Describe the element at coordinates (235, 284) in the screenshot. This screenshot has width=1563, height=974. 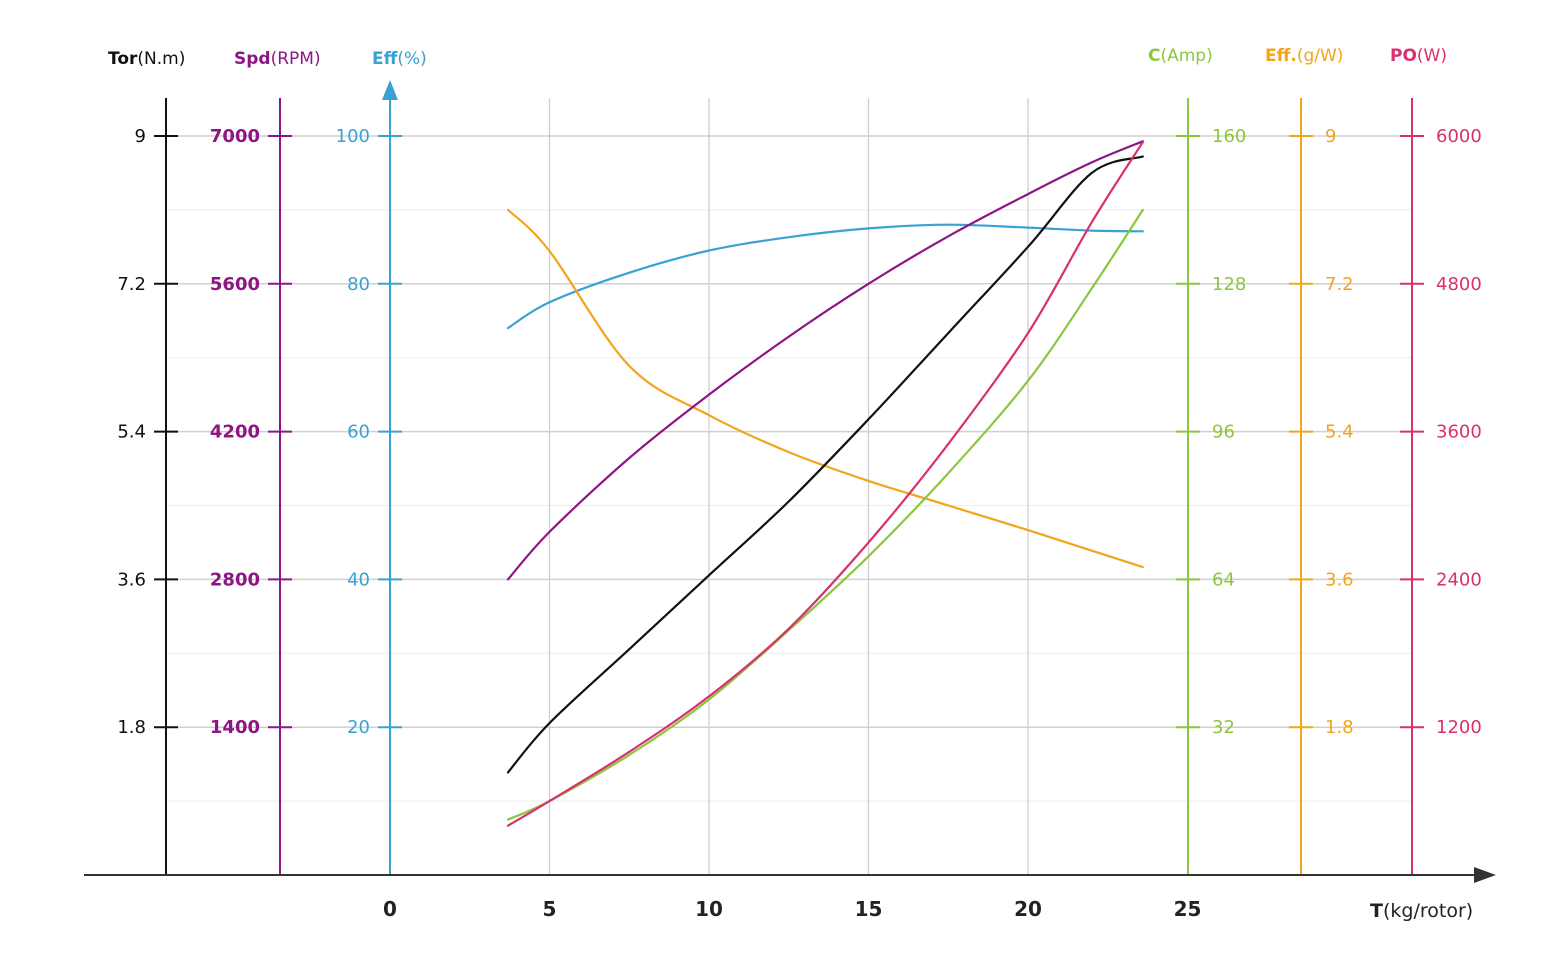
I see `tick-label-spd: 5600` at that location.